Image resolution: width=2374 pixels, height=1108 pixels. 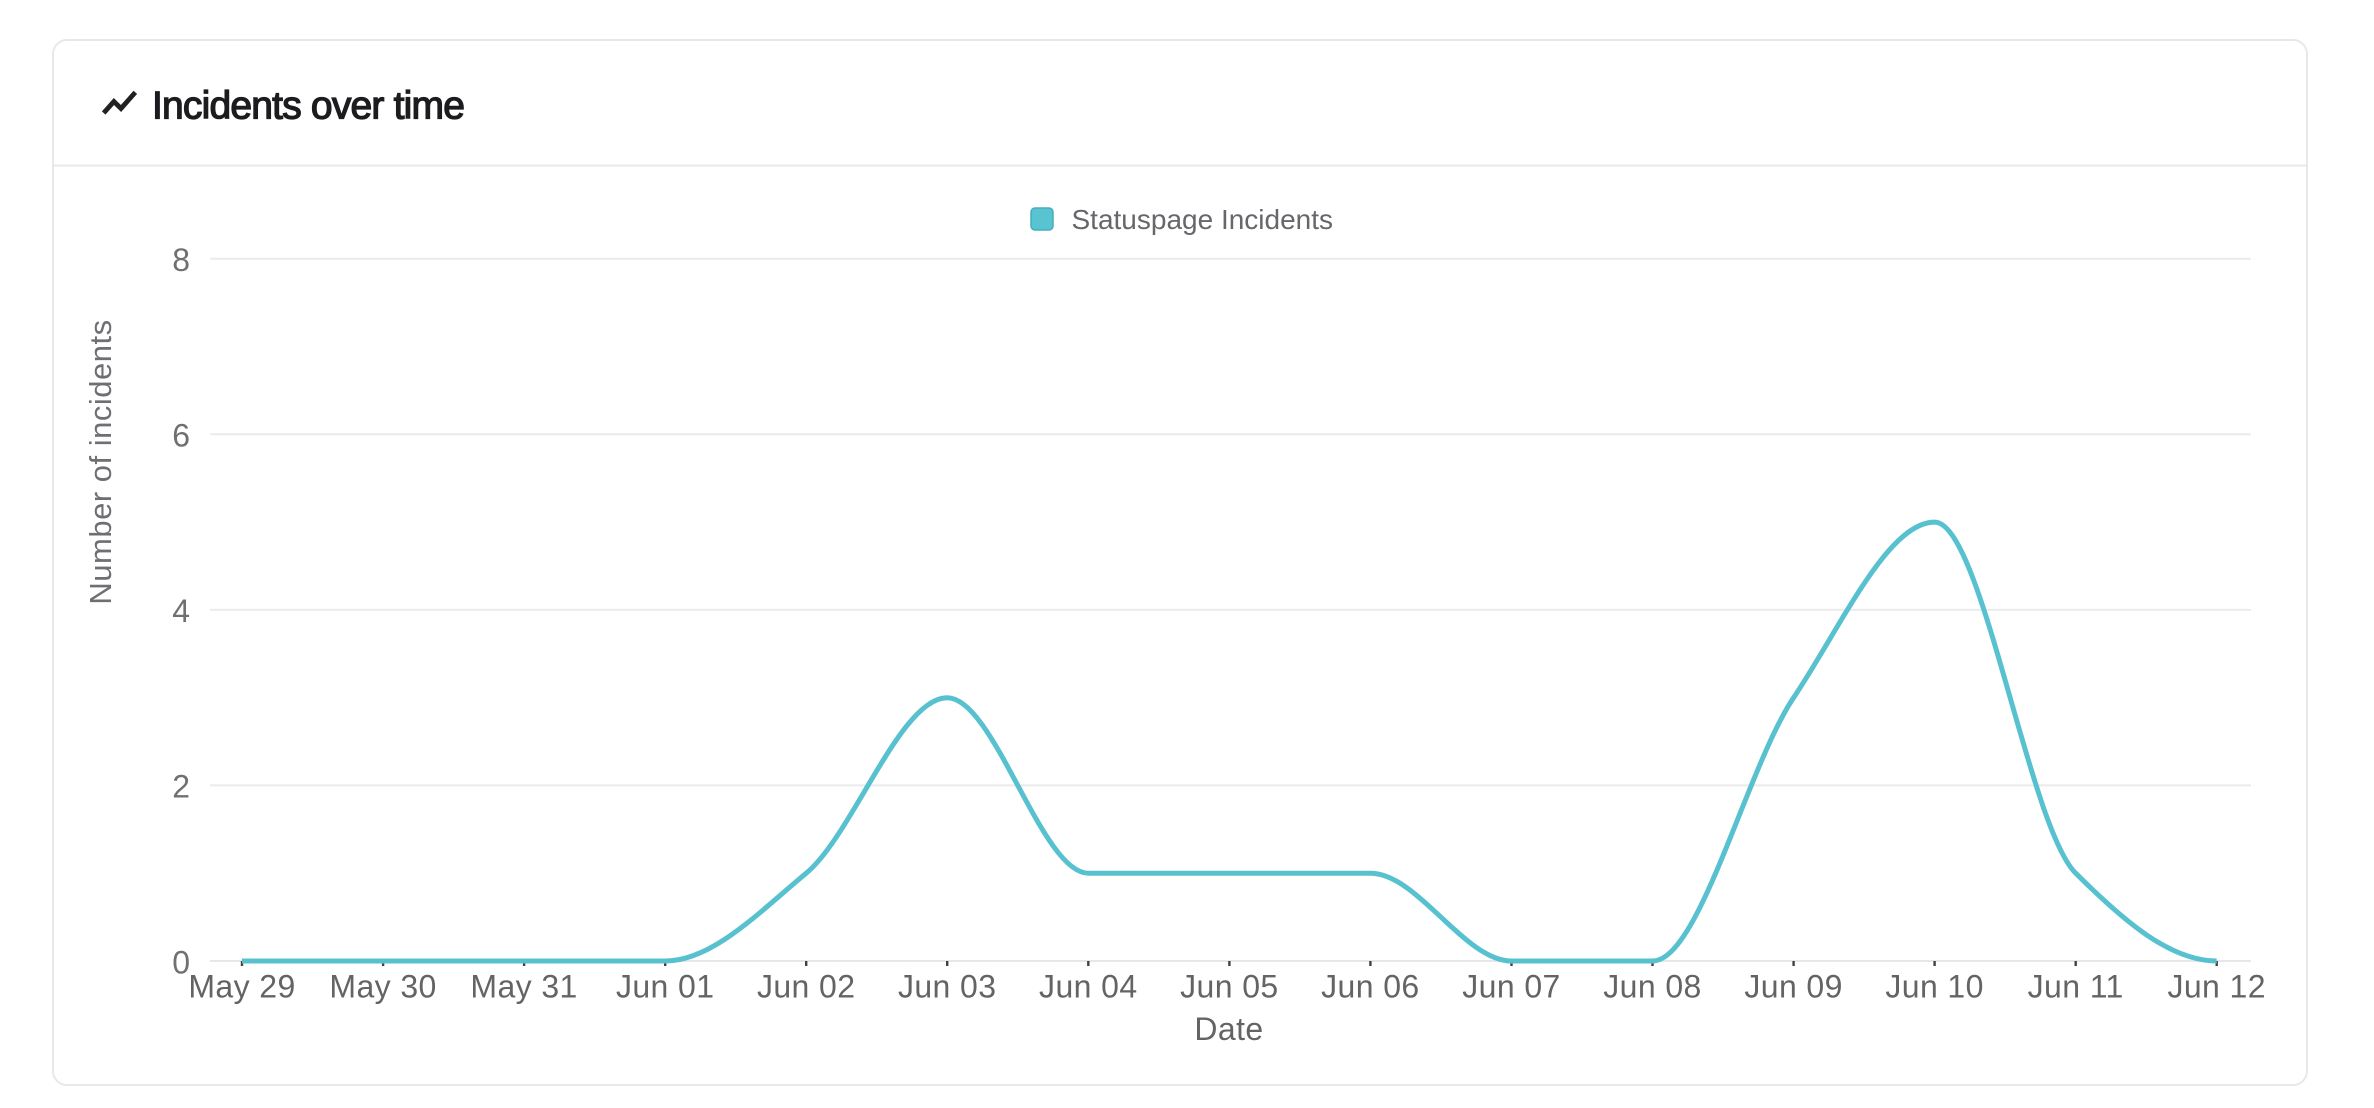 I want to click on svg-text: Incidents over time, so click(x=308, y=106).